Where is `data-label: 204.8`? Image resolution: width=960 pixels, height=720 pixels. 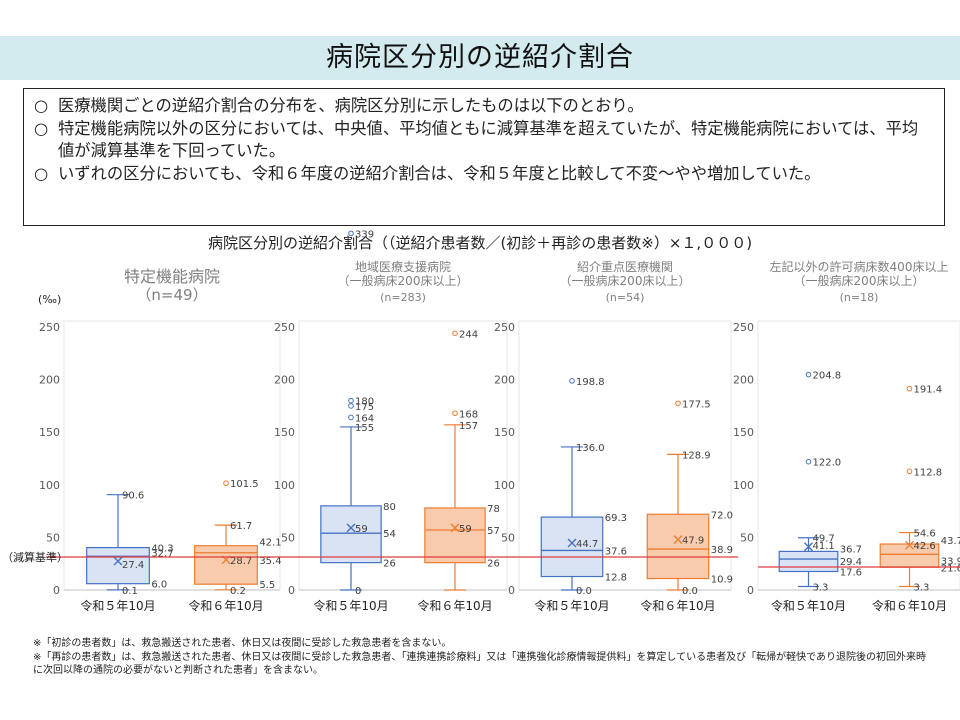 data-label: 204.8 is located at coordinates (827, 376).